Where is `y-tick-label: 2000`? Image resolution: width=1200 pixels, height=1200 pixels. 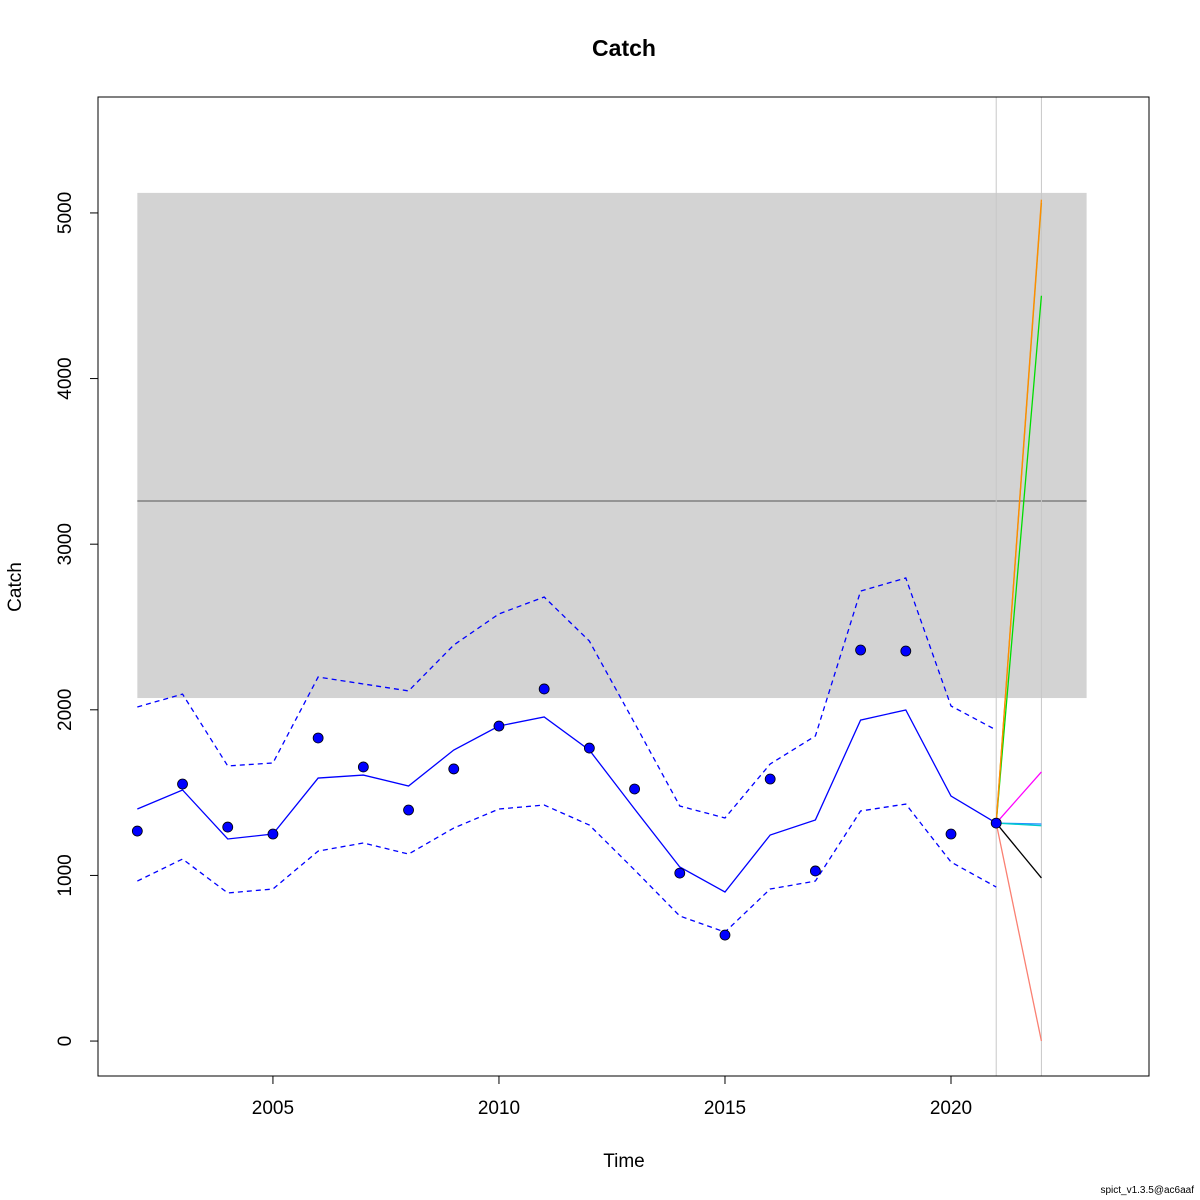 y-tick-label: 2000 is located at coordinates (65, 710).